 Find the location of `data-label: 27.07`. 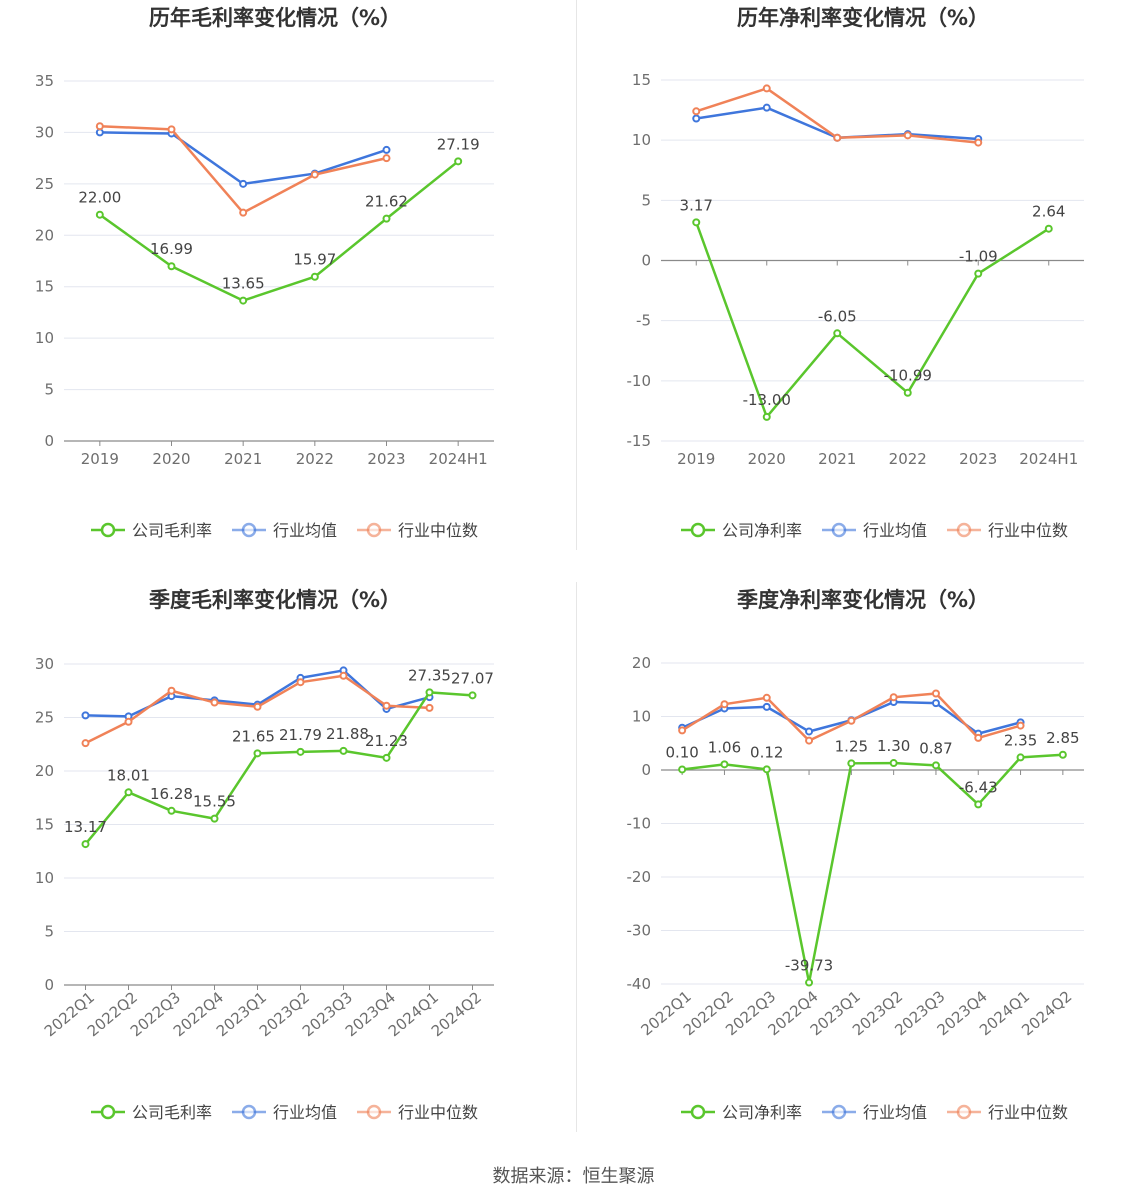

data-label: 27.07 is located at coordinates (472, 678).